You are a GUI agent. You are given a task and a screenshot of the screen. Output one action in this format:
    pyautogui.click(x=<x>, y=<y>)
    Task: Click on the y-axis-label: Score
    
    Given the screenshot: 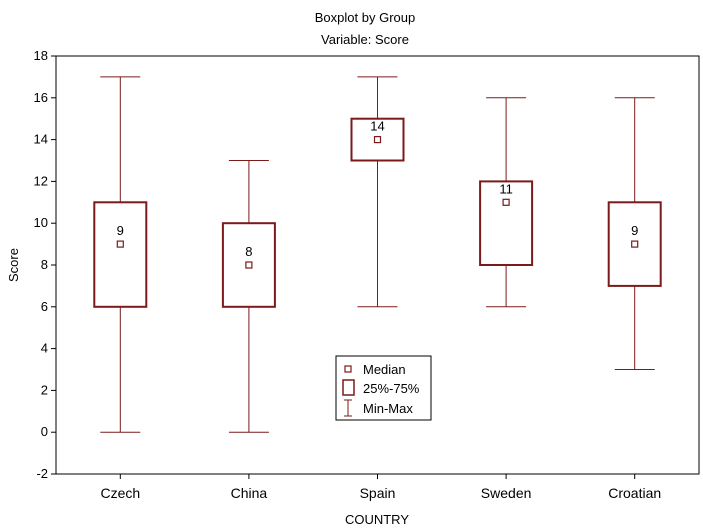 What is the action you would take?
    pyautogui.click(x=13, y=265)
    